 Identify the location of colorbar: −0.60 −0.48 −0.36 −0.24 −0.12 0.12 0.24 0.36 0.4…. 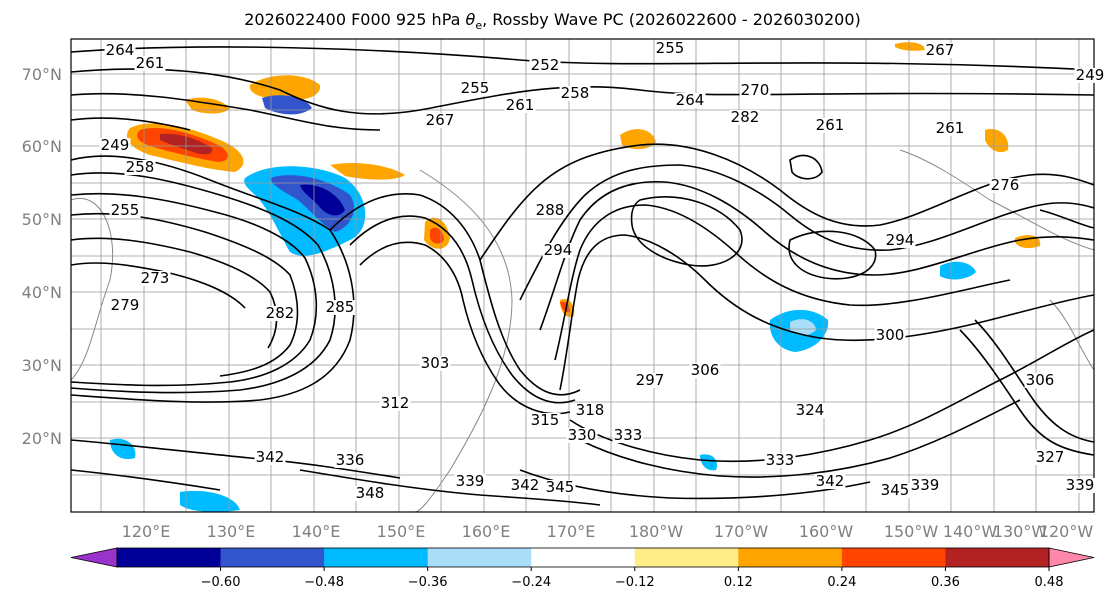
(582, 568).